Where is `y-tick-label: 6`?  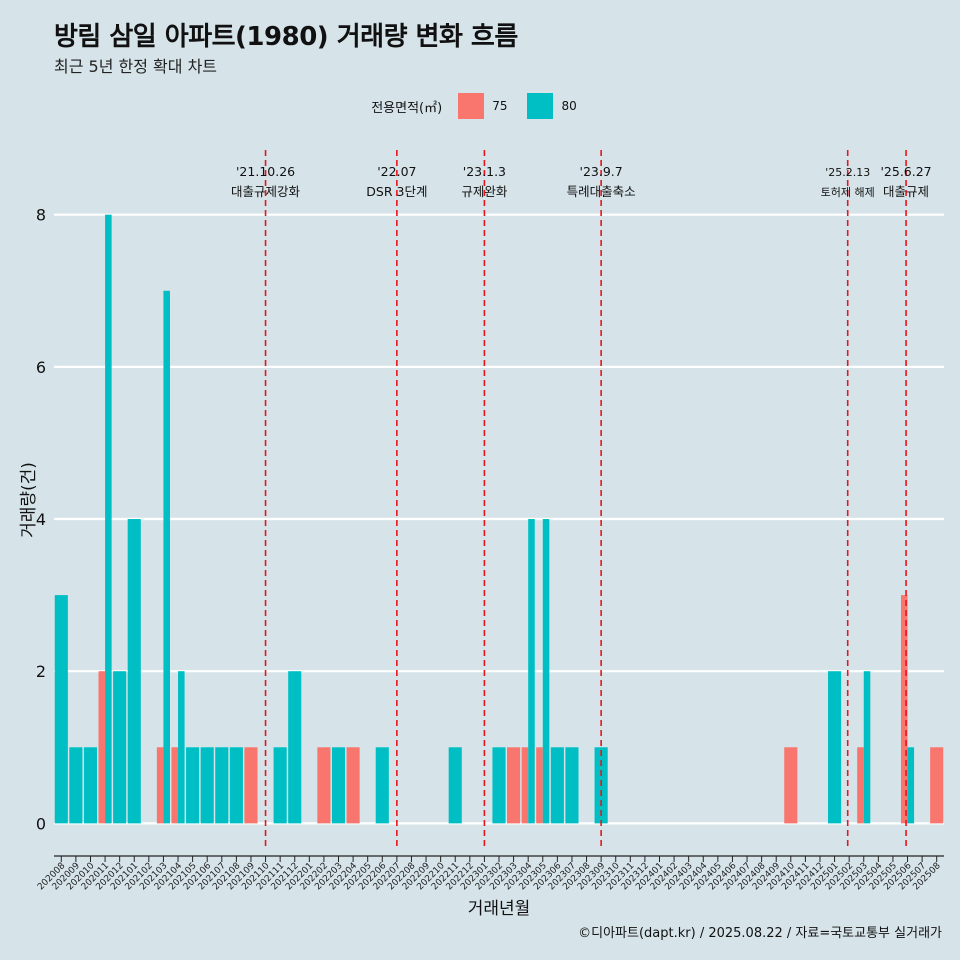
y-tick-label: 6 is located at coordinates (41, 367).